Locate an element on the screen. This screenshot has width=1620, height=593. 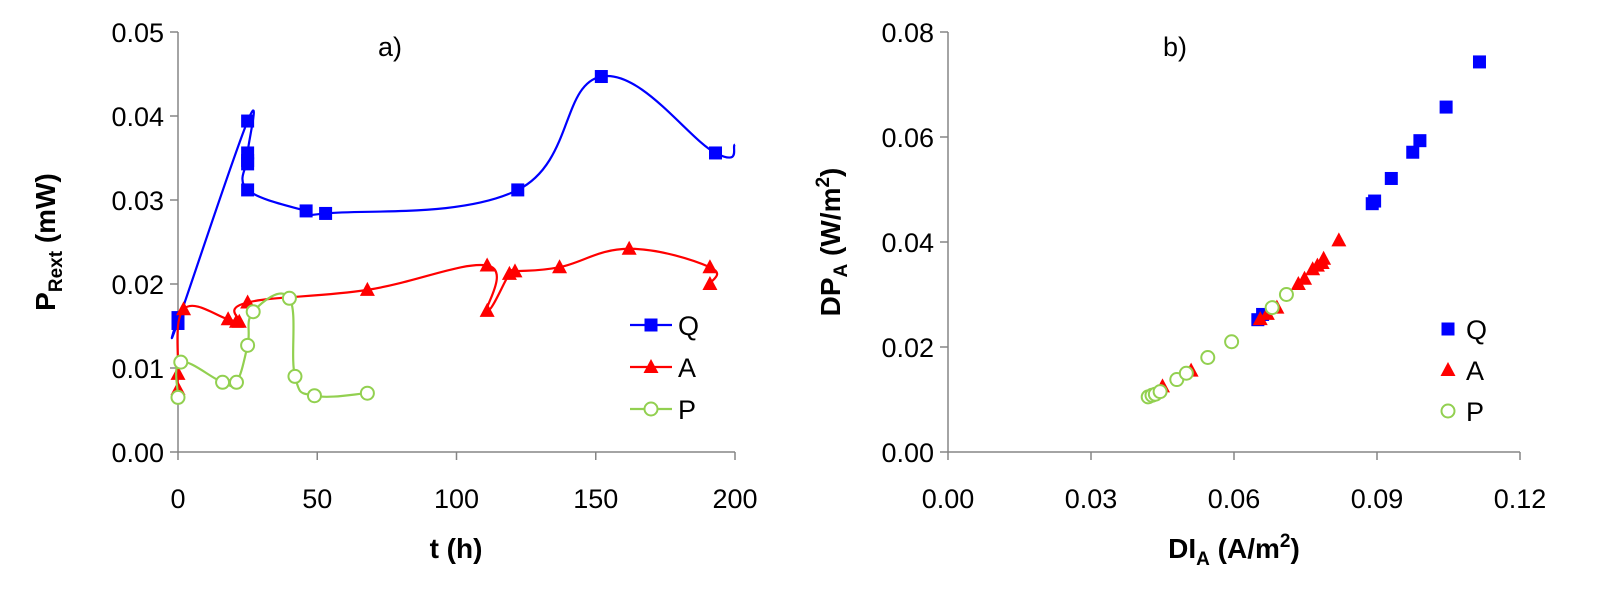
panel-b-y-ticks: 0.00 0.02 0.04 0.06 0.08 is located at coordinates (914, 243).